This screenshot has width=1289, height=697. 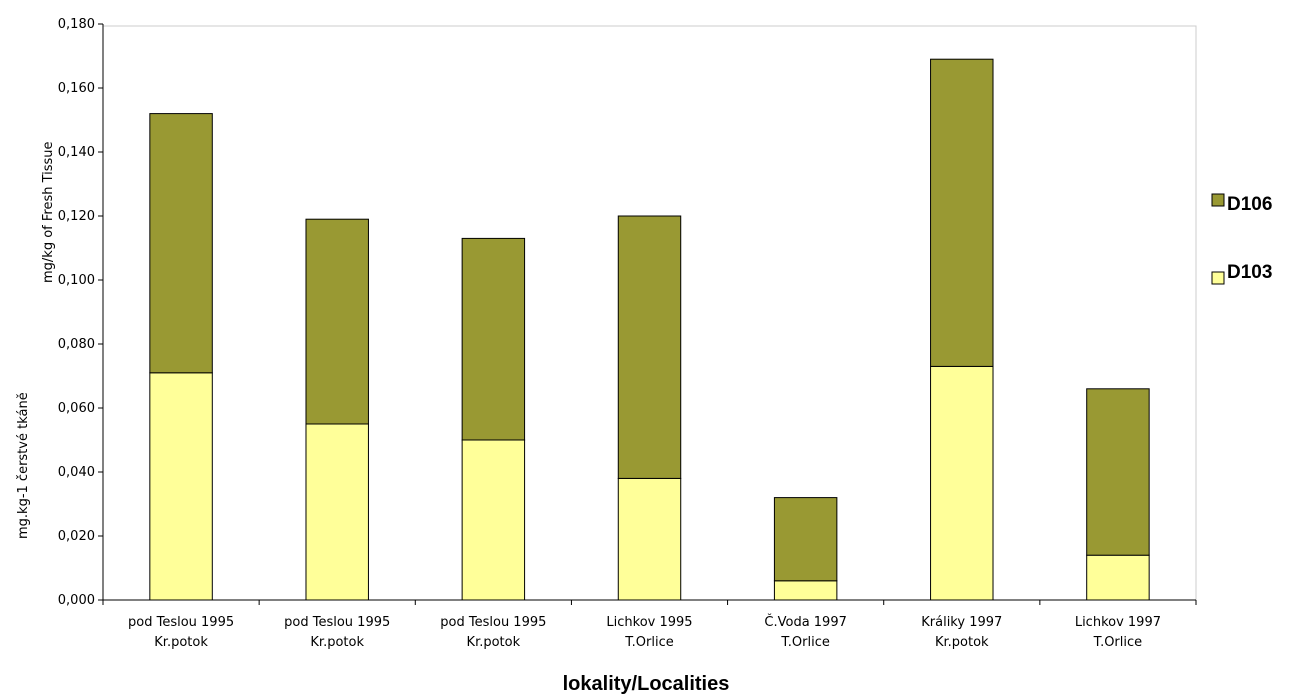 What do you see at coordinates (76, 600) in the screenshot?
I see `y-tick-label: 0,000` at bounding box center [76, 600].